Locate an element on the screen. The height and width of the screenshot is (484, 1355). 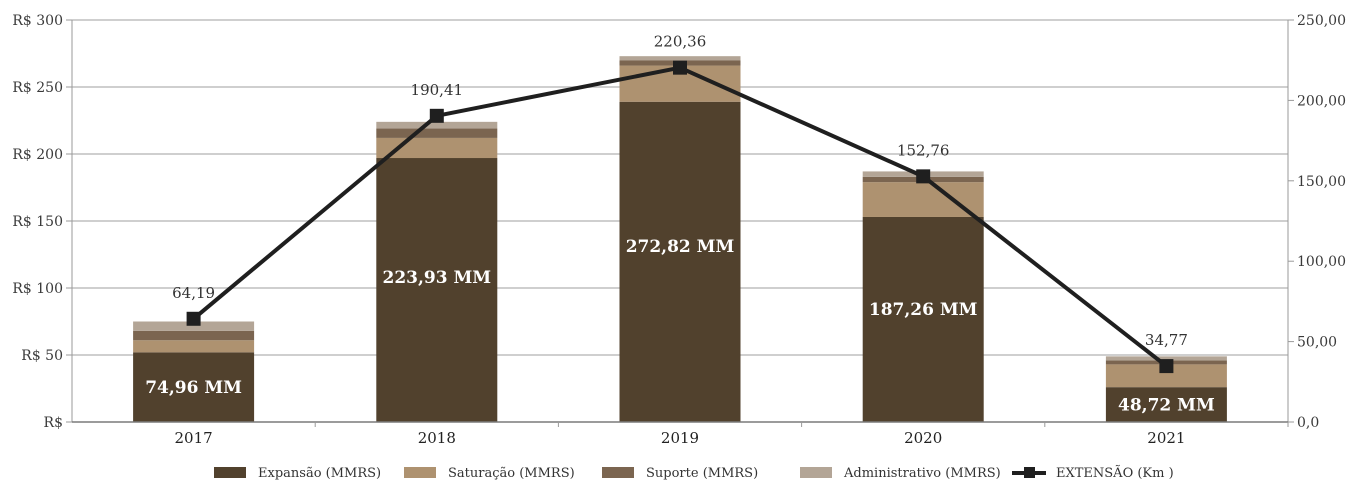
extensao-value-label: 34,77 is located at coordinates (1166, 340).